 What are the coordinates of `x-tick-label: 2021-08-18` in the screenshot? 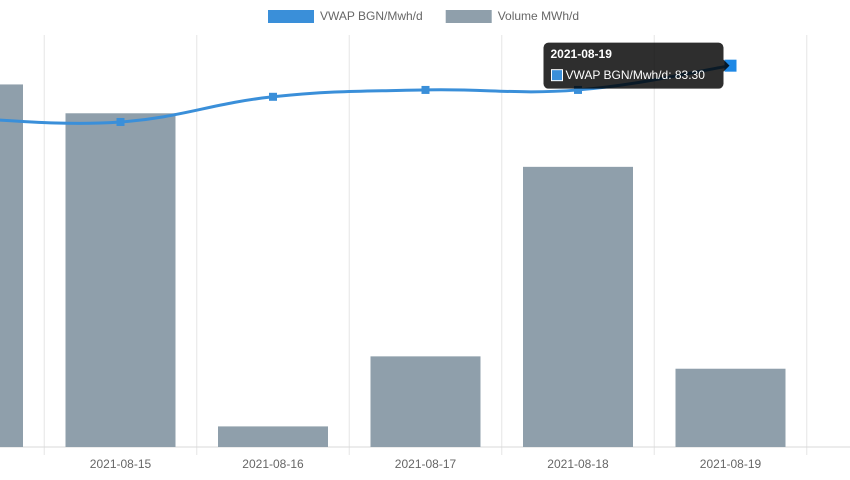 It's located at (578, 464).